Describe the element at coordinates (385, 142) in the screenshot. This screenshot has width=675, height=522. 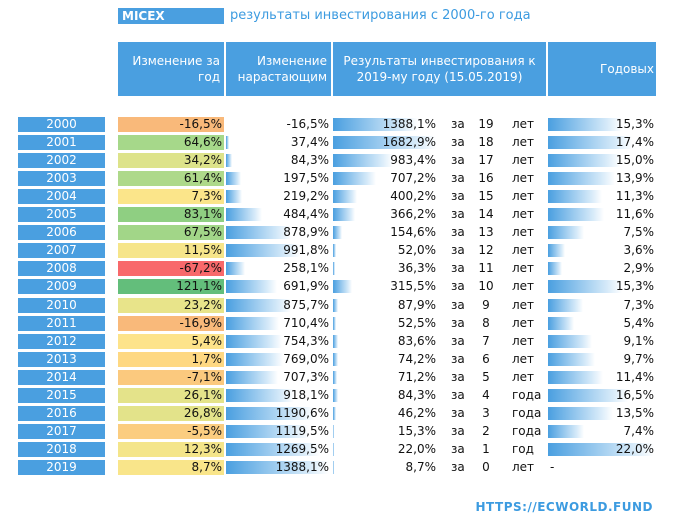
I see `result-cell: 1682,9%` at that location.